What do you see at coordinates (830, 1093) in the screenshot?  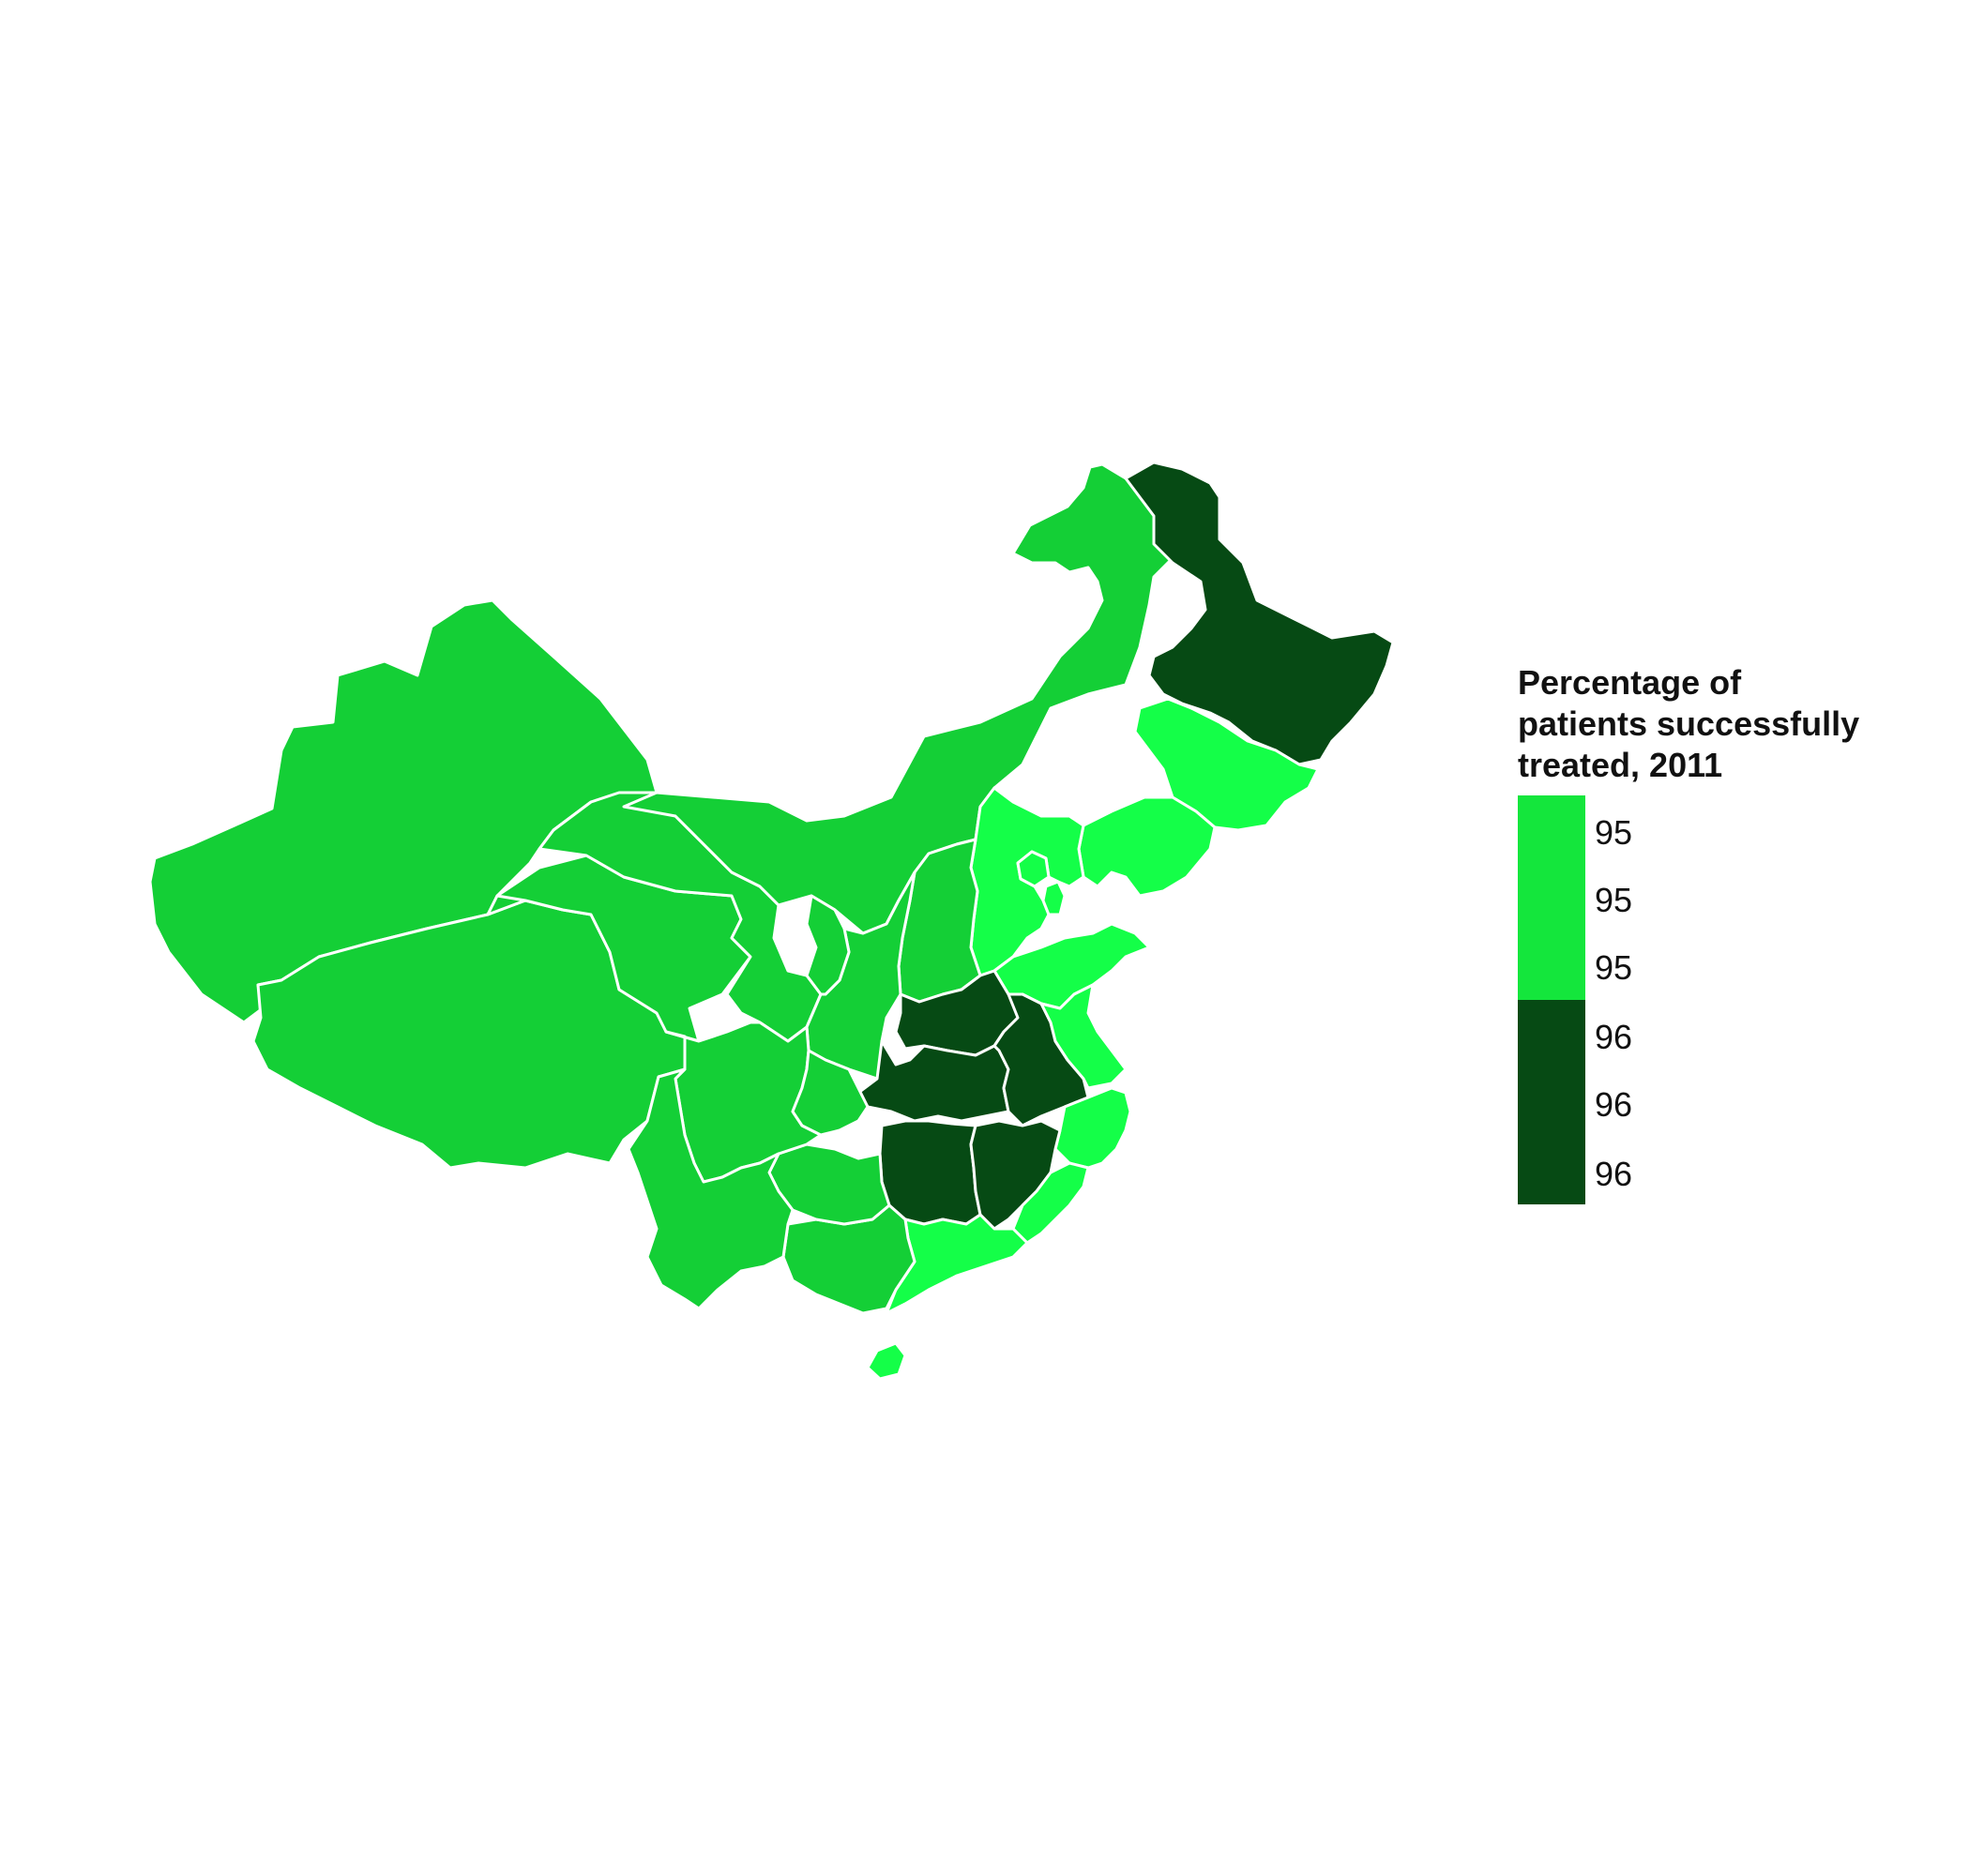 I see `region-chongqing` at bounding box center [830, 1093].